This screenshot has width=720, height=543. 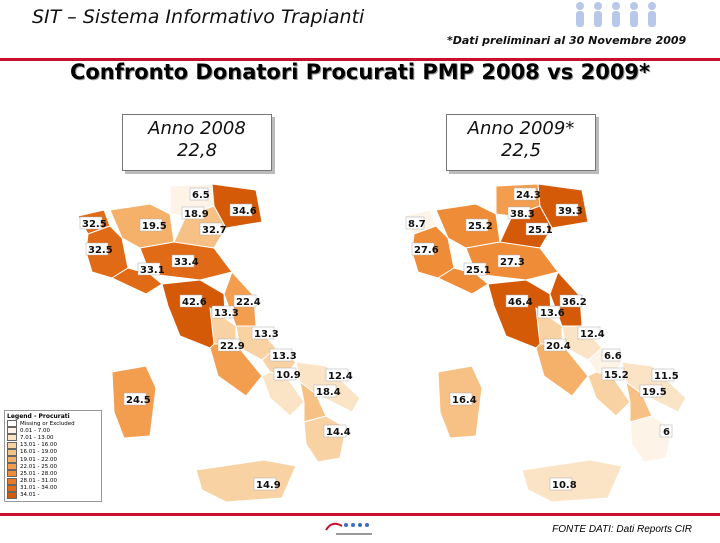 I want to click on svg-text: 25.1, so click(x=478, y=270).